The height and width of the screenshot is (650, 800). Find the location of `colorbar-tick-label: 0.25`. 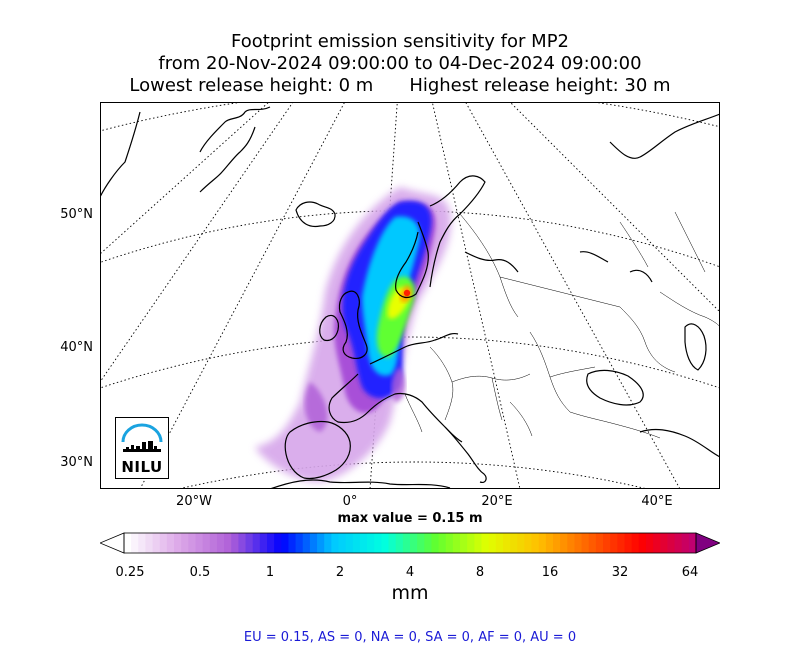

colorbar-tick-label: 0.25 is located at coordinates (130, 572).